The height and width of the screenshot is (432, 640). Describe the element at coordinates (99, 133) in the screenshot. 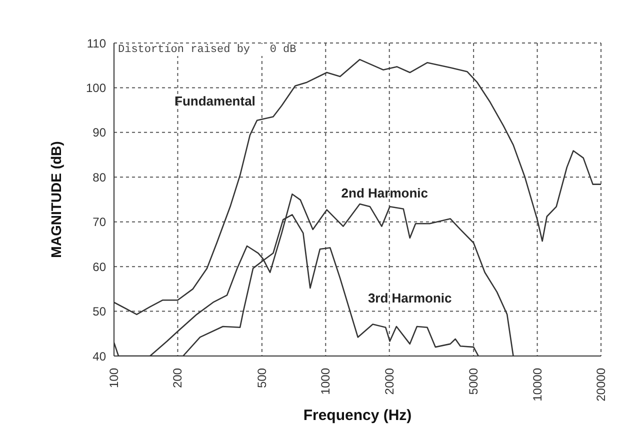

I see `y-tick-label: 90` at that location.